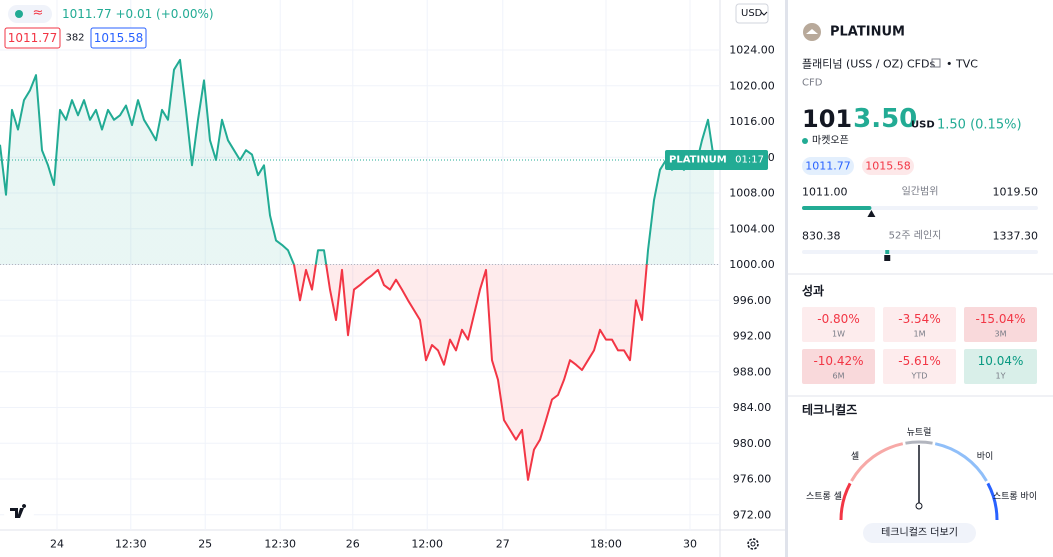  I want to click on gauge-strong-buy: 스트롱 바이, so click(1015, 496).